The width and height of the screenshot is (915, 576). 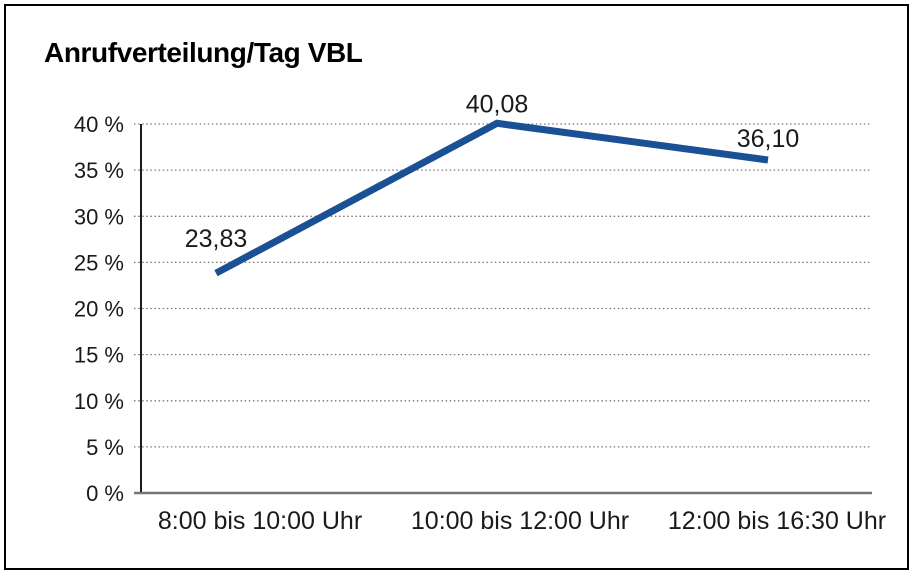 What do you see at coordinates (768, 139) in the screenshot?
I see `data-point-label: 36,10` at bounding box center [768, 139].